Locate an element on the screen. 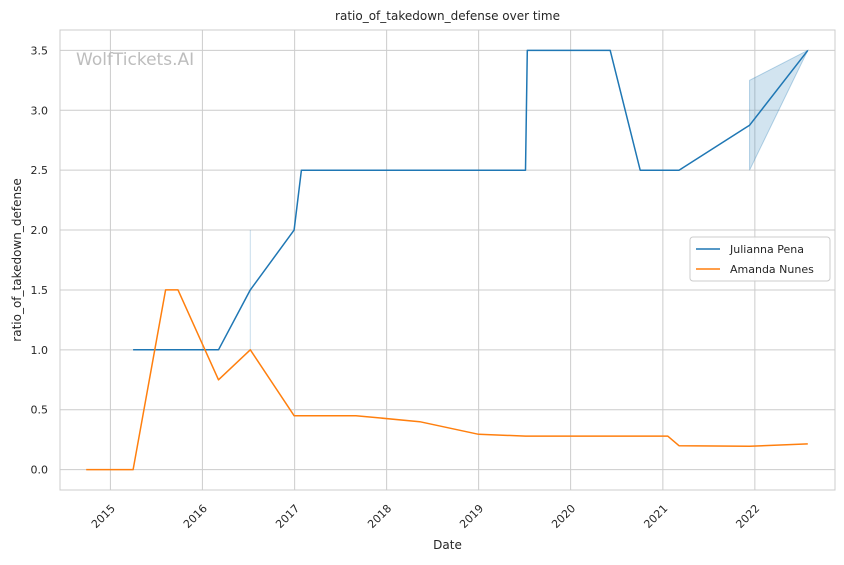  legend: Julianna Pena Amanda Nunes is located at coordinates (760, 259).